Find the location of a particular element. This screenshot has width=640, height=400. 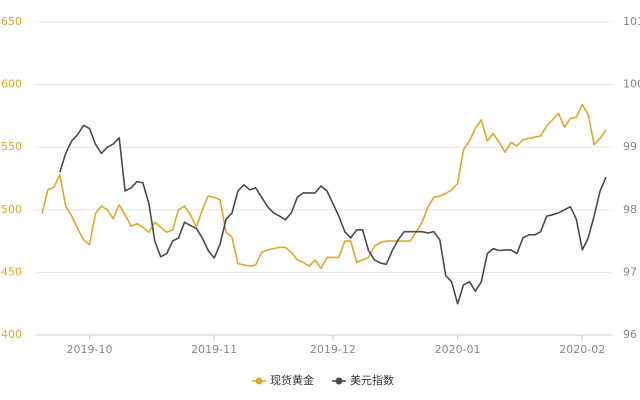

legend-label: 美元指数 is located at coordinates (372, 380).